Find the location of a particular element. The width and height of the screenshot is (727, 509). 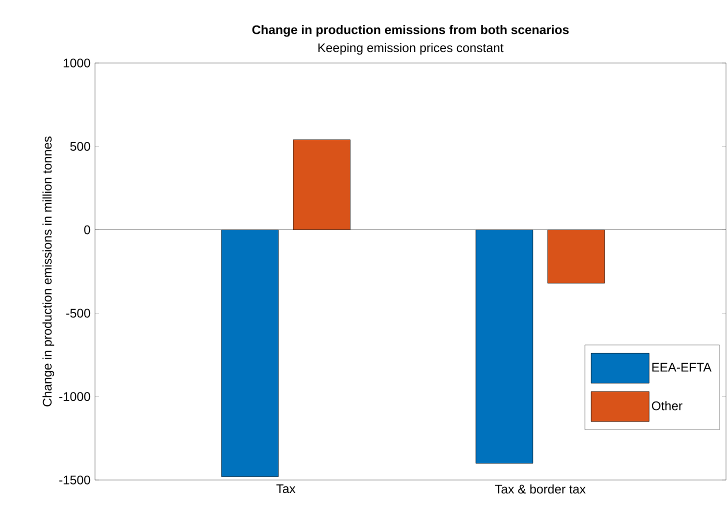

y-tick-label: 0 is located at coordinates (87, 229).